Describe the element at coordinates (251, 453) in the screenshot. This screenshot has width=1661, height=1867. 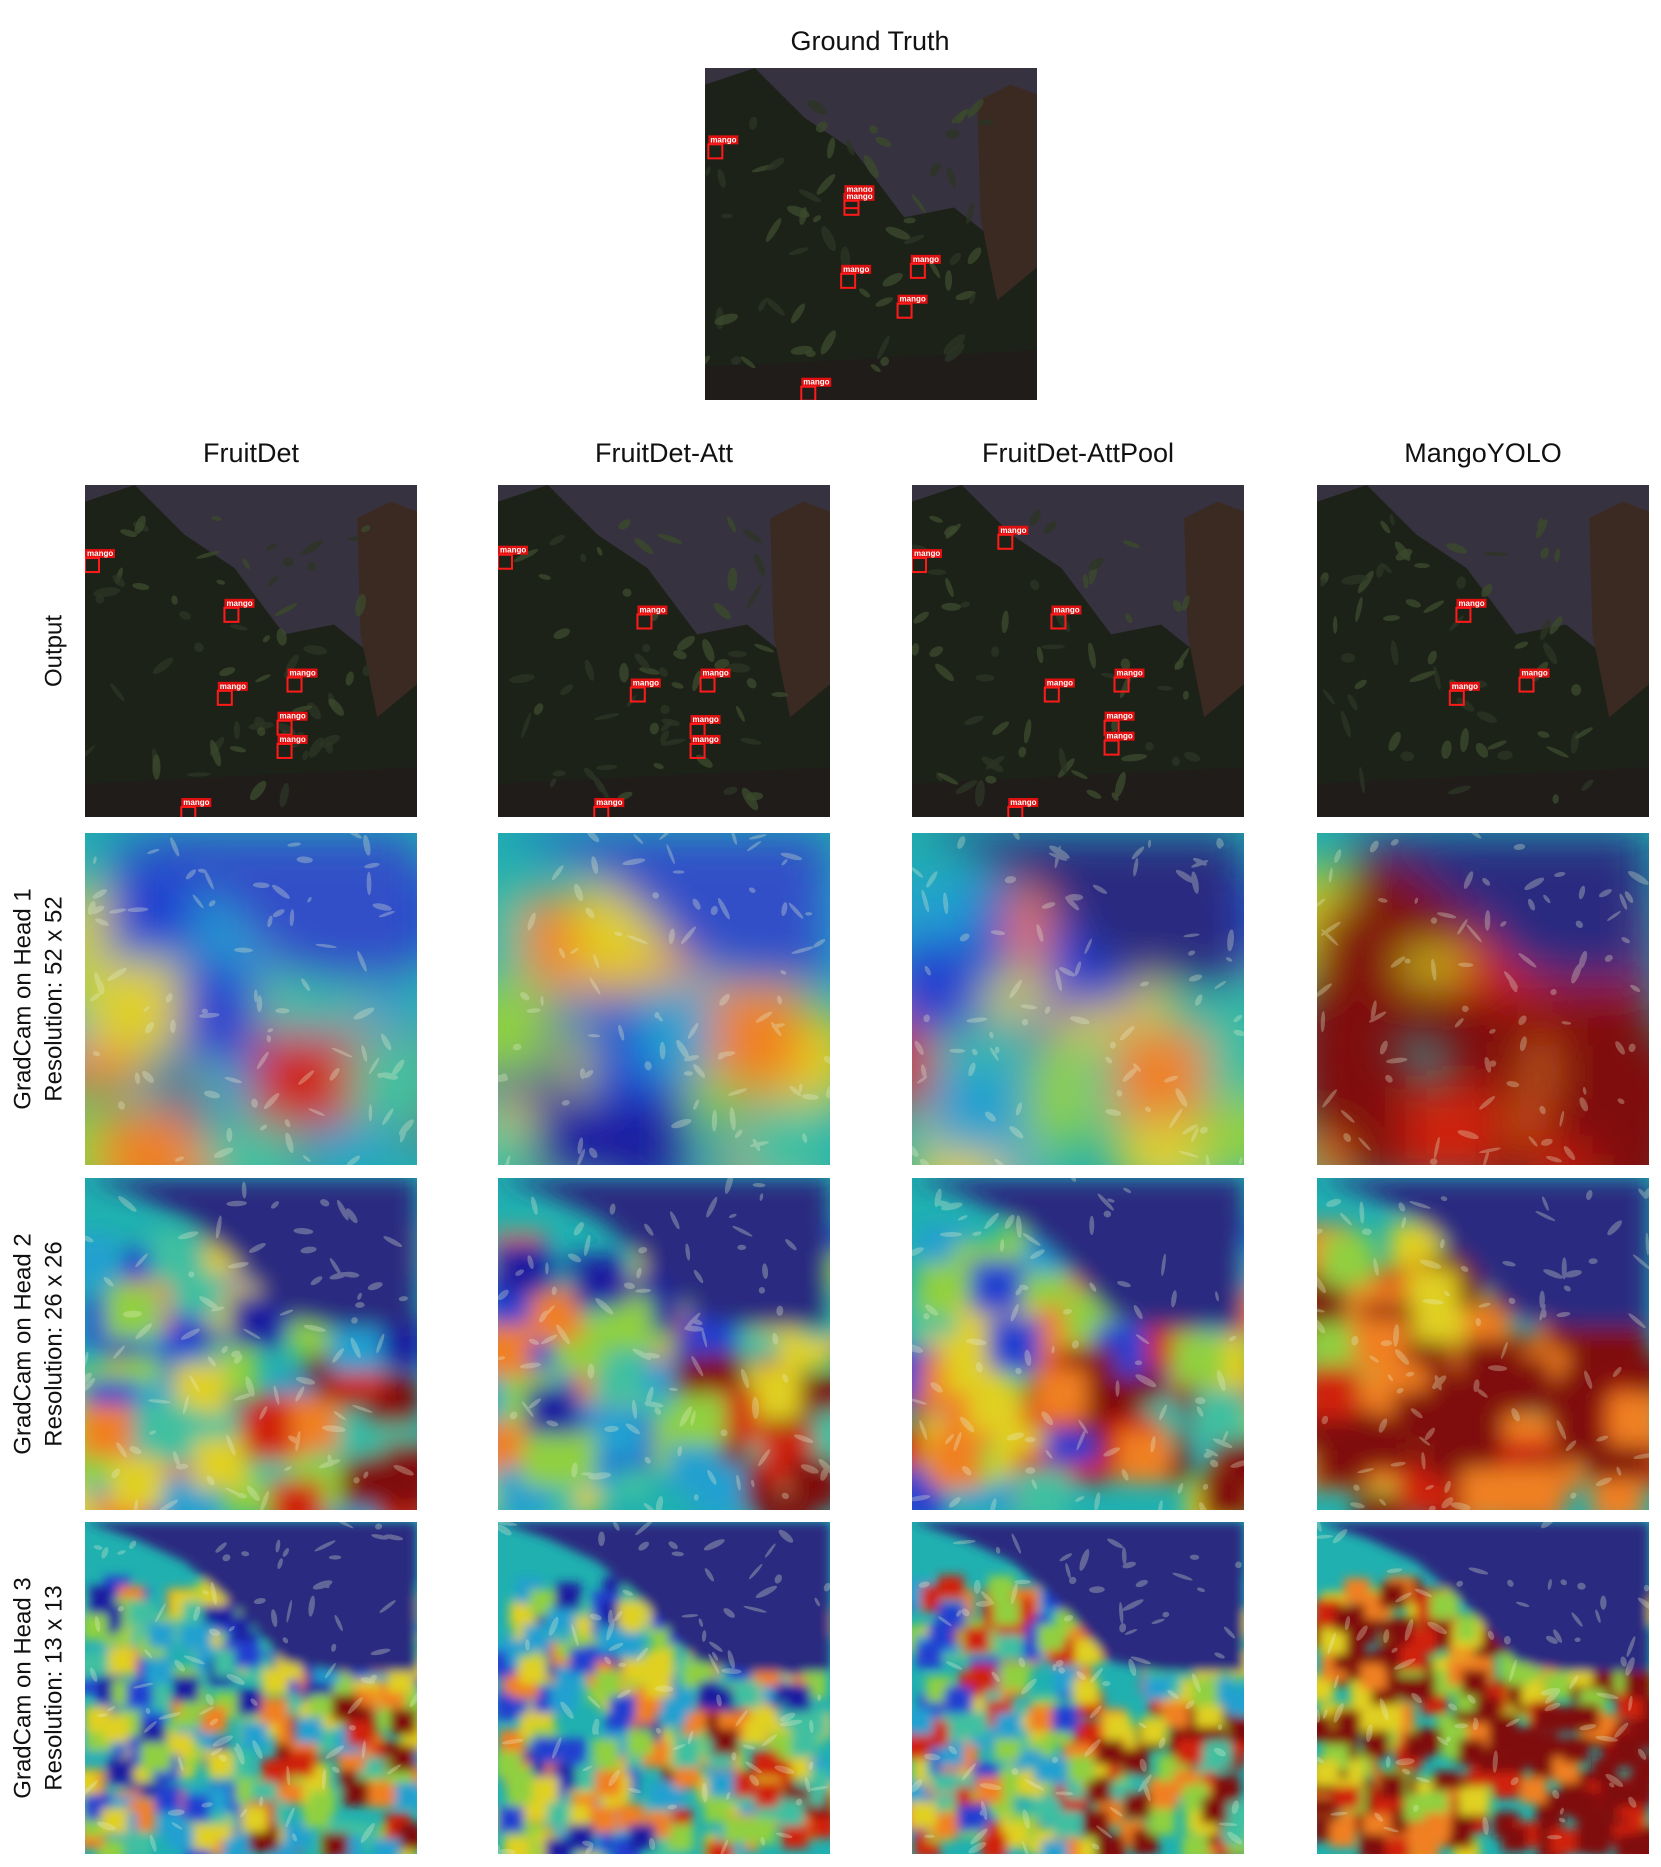
I see `column-title: FruitDet` at that location.